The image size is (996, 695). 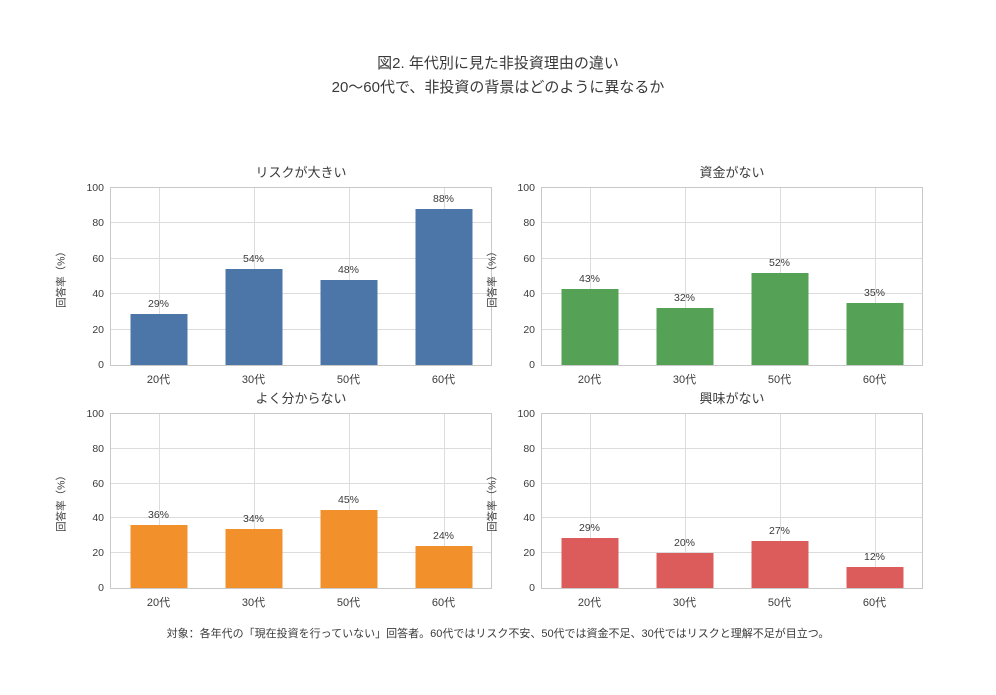 I want to click on subplot-title: 資金がない, so click(x=732, y=172).